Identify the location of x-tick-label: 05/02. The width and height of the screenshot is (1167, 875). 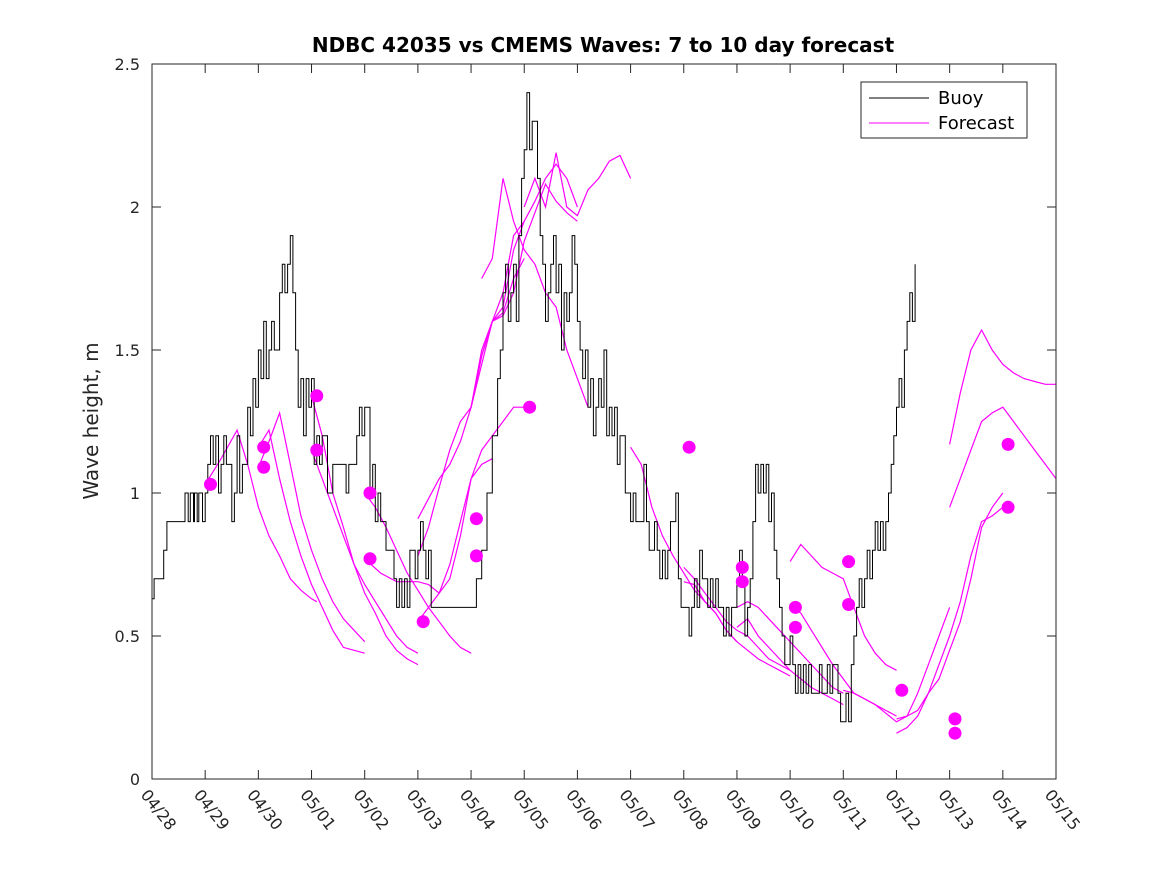
(371, 810).